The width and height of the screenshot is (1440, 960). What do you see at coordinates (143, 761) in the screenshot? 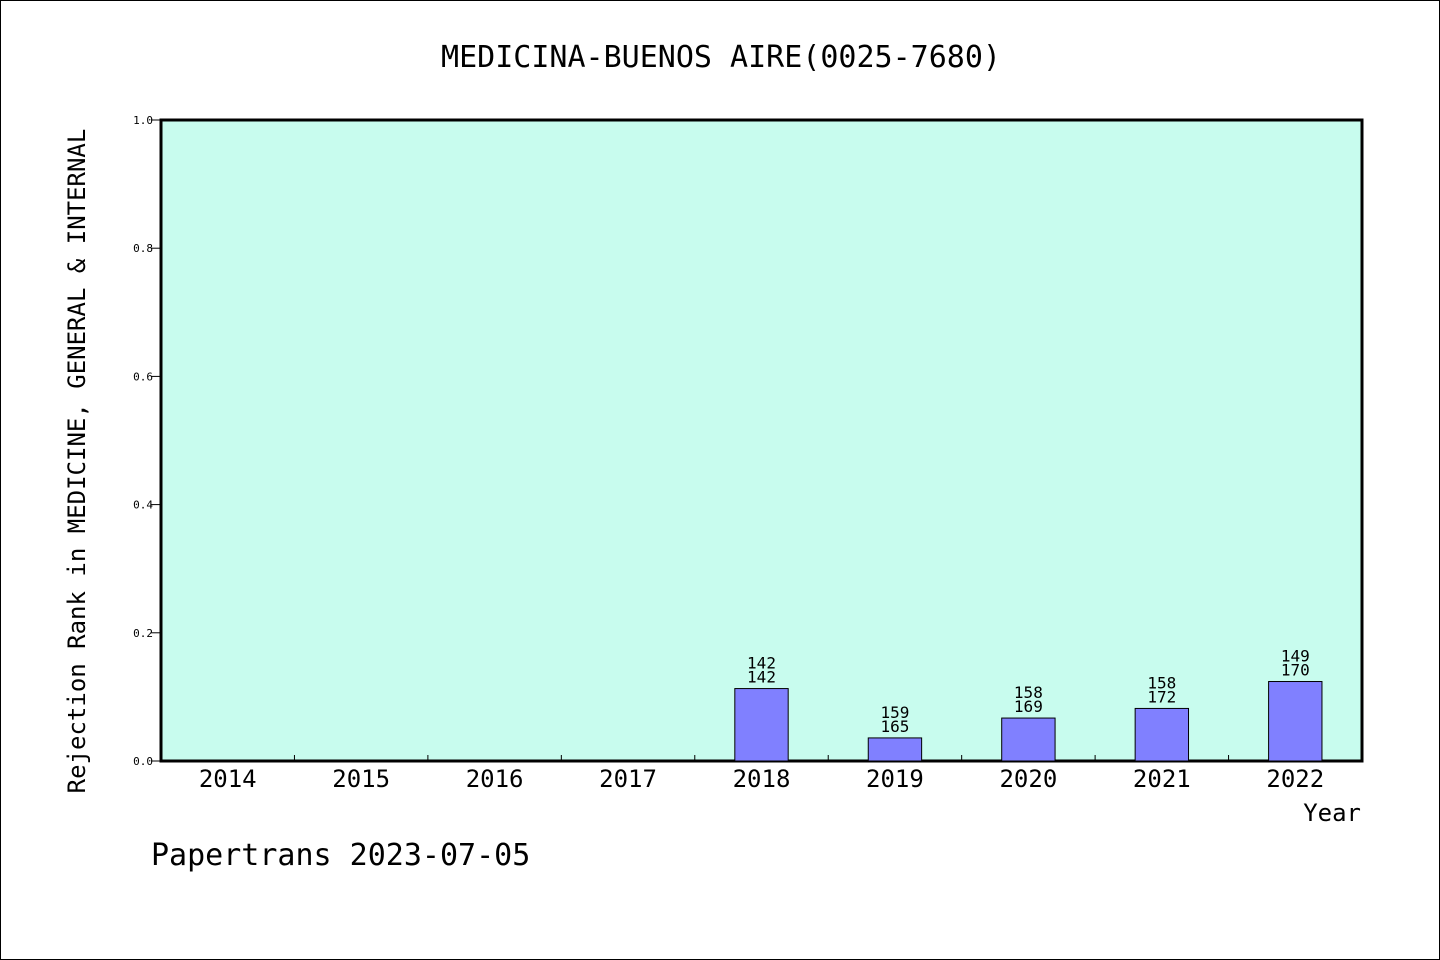
I see `y-tick-label: 0.0` at bounding box center [143, 761].